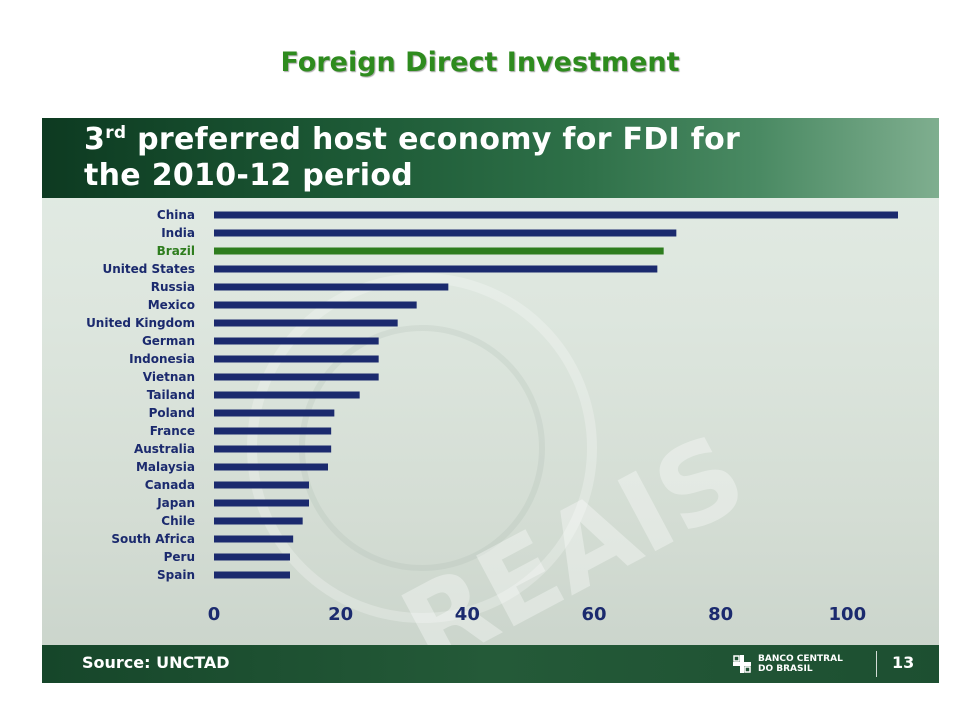 This screenshot has height=720, width=960. What do you see at coordinates (249, 175) in the screenshot?
I see `slide-title-line2: the 2010-12 period` at bounding box center [249, 175].